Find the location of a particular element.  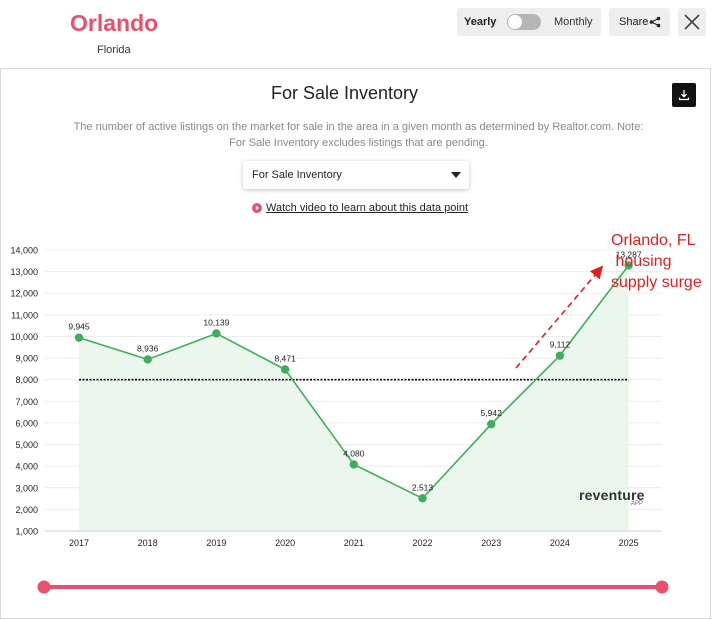

x-tick-label: 2020 is located at coordinates (285, 543).